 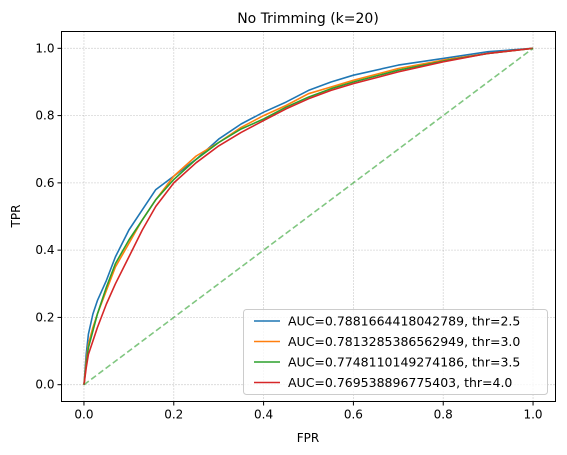 I want to click on legend-box, so click(x=395, y=352).